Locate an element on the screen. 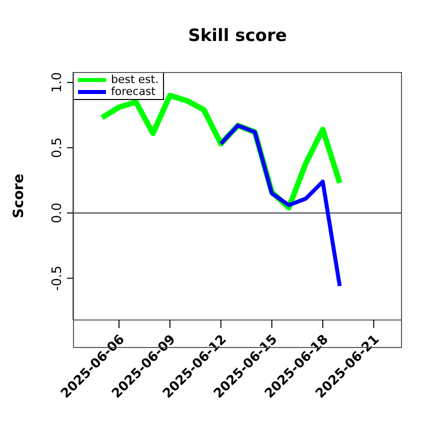  y-axis-title: Score is located at coordinates (18, 196).